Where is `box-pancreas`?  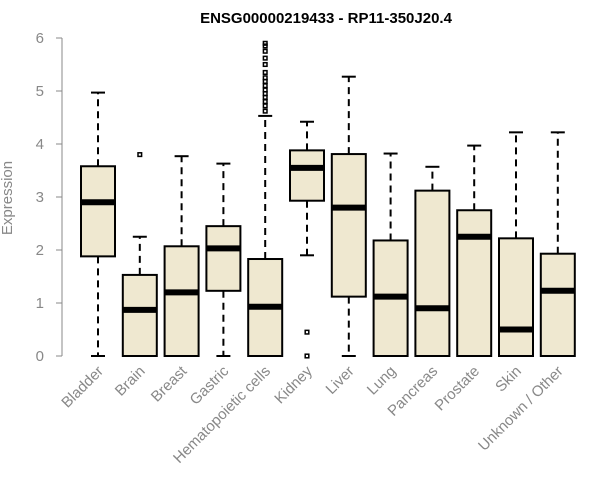
box-pancreas is located at coordinates (432, 261).